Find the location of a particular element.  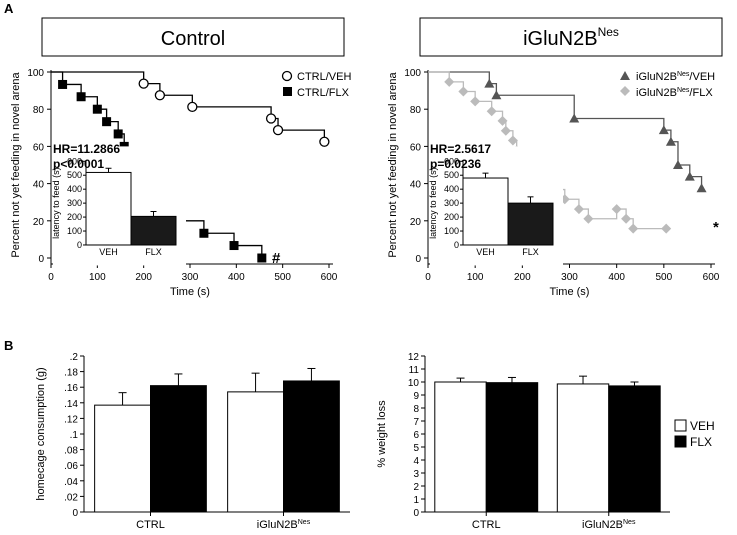

panel-b-legend: VEH FLX is located at coordinates (694, 434).